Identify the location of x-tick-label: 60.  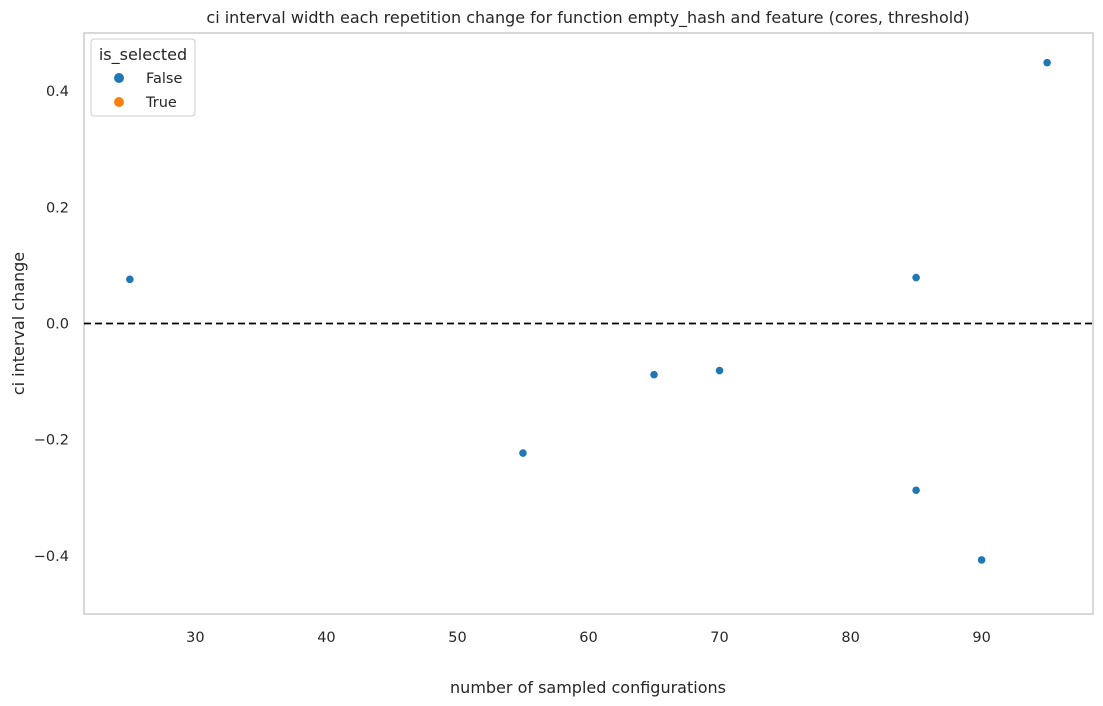
(588, 638).